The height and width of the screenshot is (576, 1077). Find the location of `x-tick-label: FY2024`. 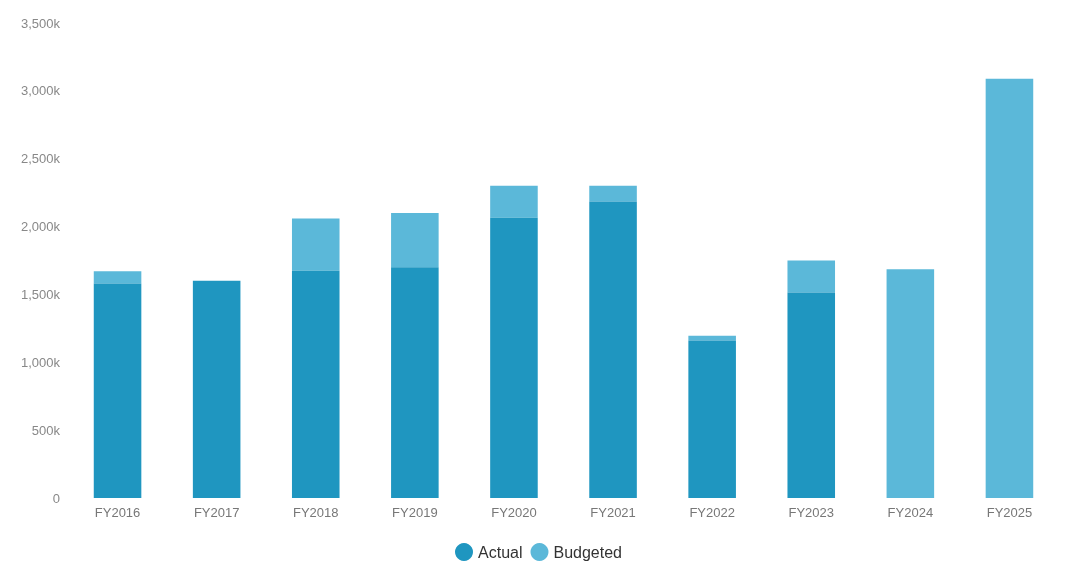

x-tick-label: FY2024 is located at coordinates (910, 512).